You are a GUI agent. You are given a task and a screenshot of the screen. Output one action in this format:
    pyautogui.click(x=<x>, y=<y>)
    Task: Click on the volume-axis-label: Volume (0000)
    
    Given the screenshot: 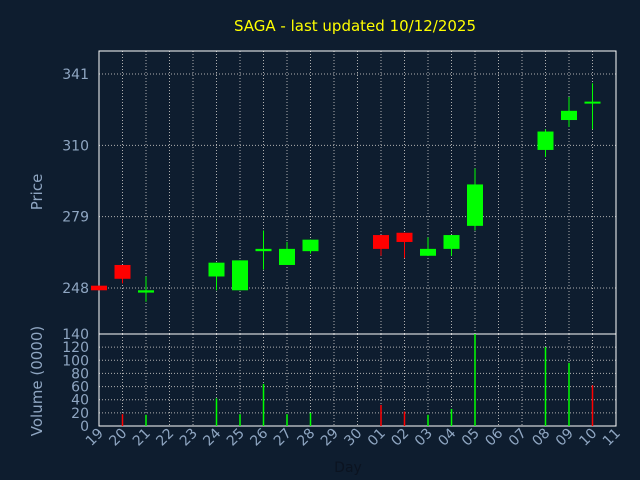 What is the action you would take?
    pyautogui.click(x=37, y=381)
    